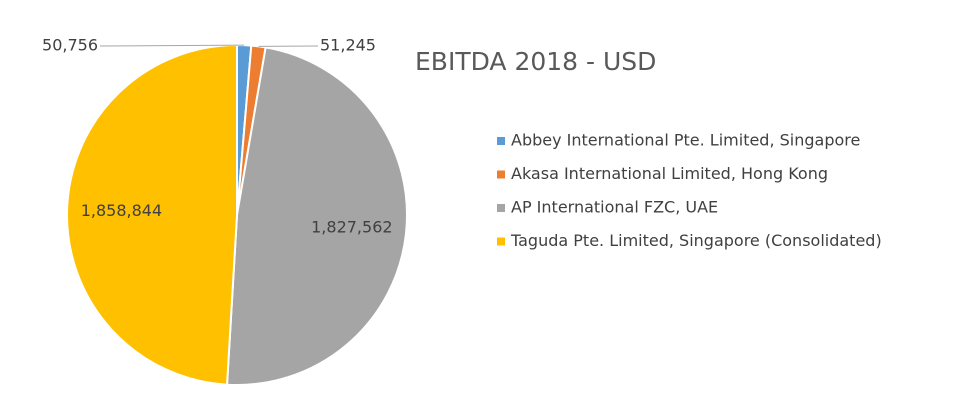  What do you see at coordinates (348, 45) in the screenshot?
I see `data-label: 51,245` at bounding box center [348, 45].